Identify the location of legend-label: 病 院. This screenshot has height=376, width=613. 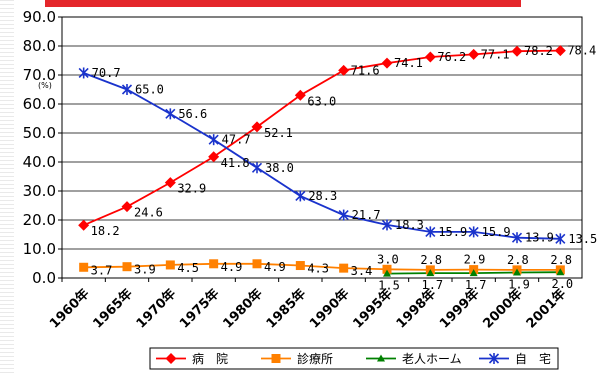
(210, 358).